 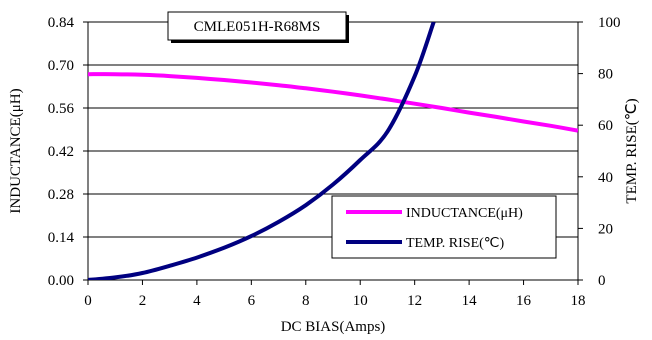 What do you see at coordinates (197, 301) in the screenshot?
I see `x-tick-label: 4` at bounding box center [197, 301].